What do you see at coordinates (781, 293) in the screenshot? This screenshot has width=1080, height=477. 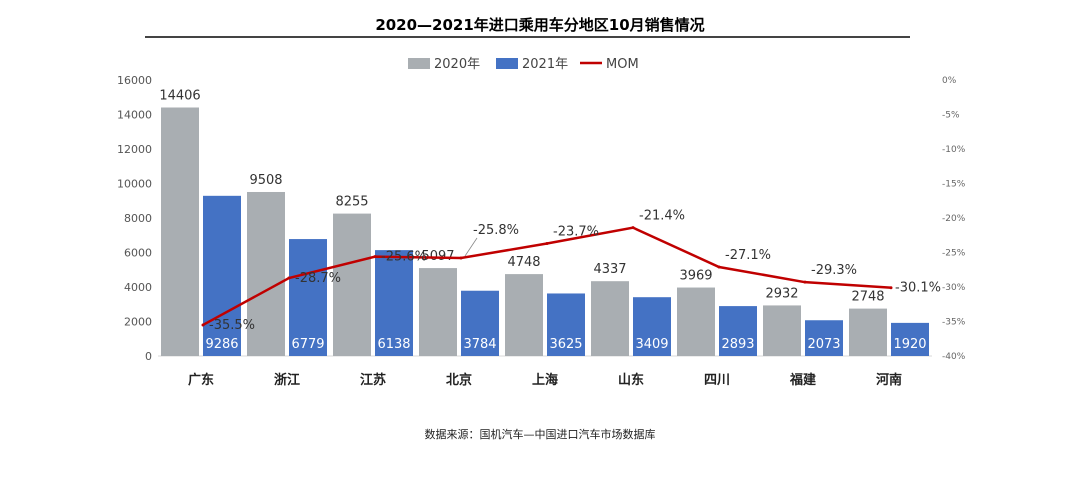 I see `bar-2020-label: 2932` at bounding box center [781, 293].